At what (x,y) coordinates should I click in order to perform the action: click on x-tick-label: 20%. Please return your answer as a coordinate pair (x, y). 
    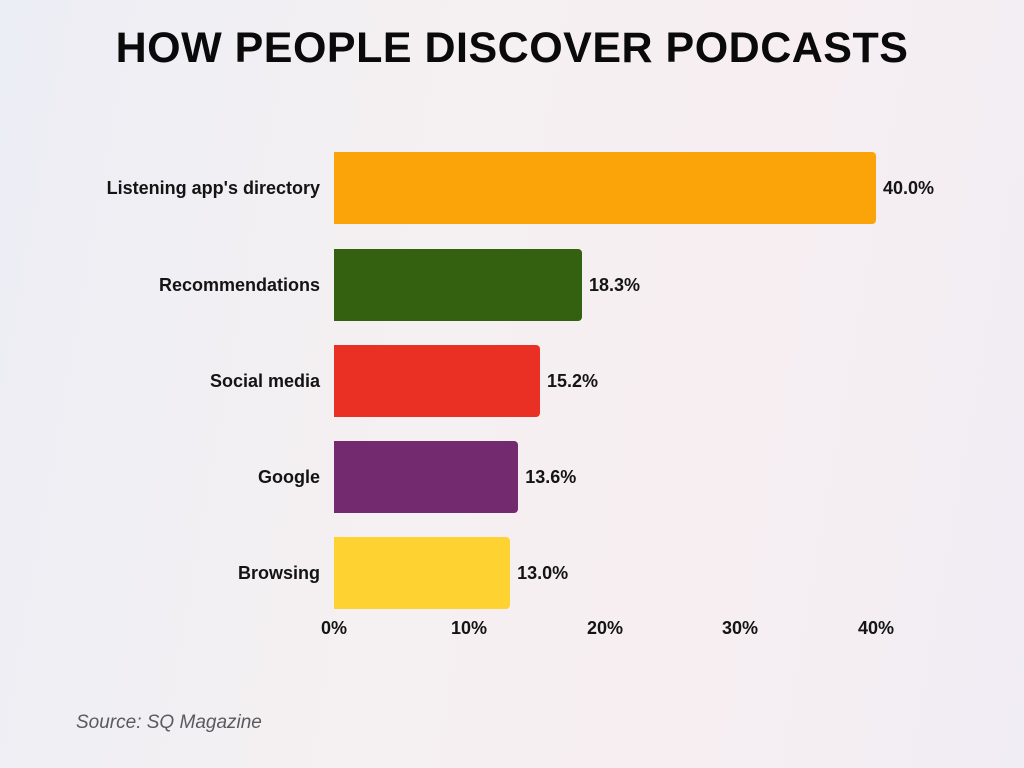
    Looking at the image, I should click on (605, 628).